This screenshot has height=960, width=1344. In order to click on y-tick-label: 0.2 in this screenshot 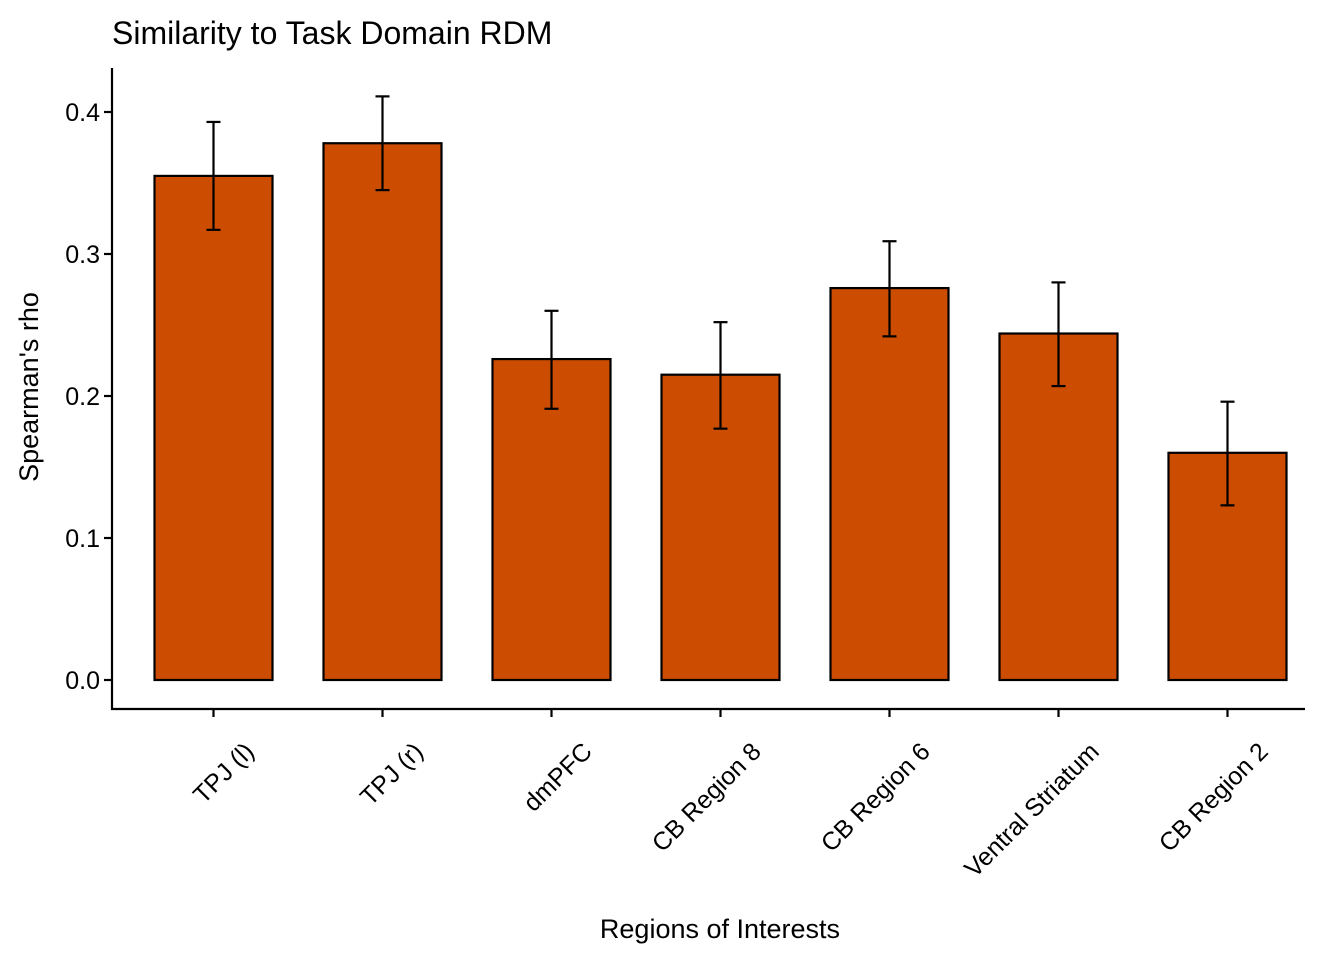, I will do `click(82, 397)`.